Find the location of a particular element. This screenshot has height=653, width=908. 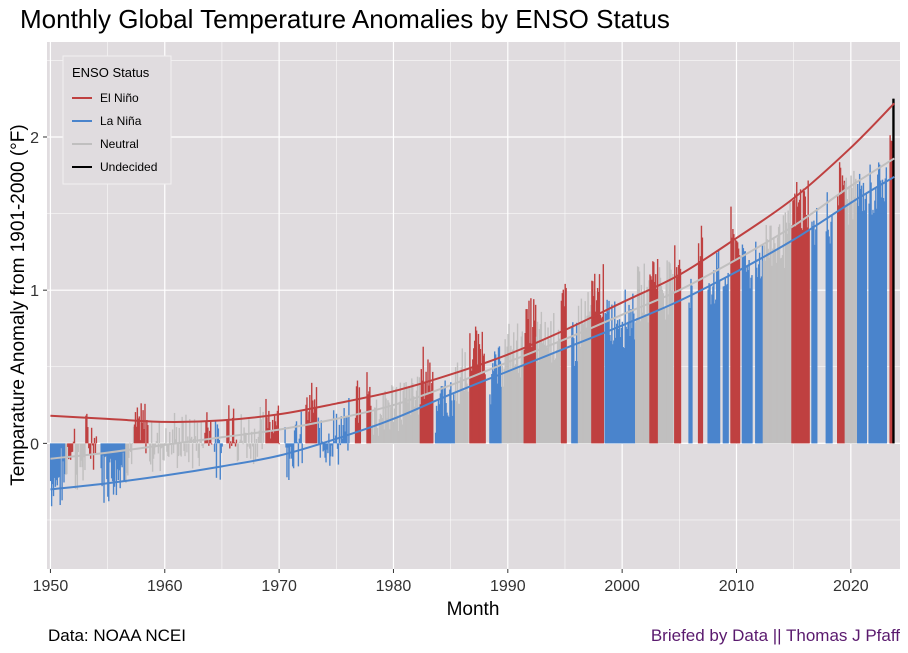

x-axis-ticks: 1950 1960 1970 1980 1990 2000 2010 2020 is located at coordinates (451, 582).